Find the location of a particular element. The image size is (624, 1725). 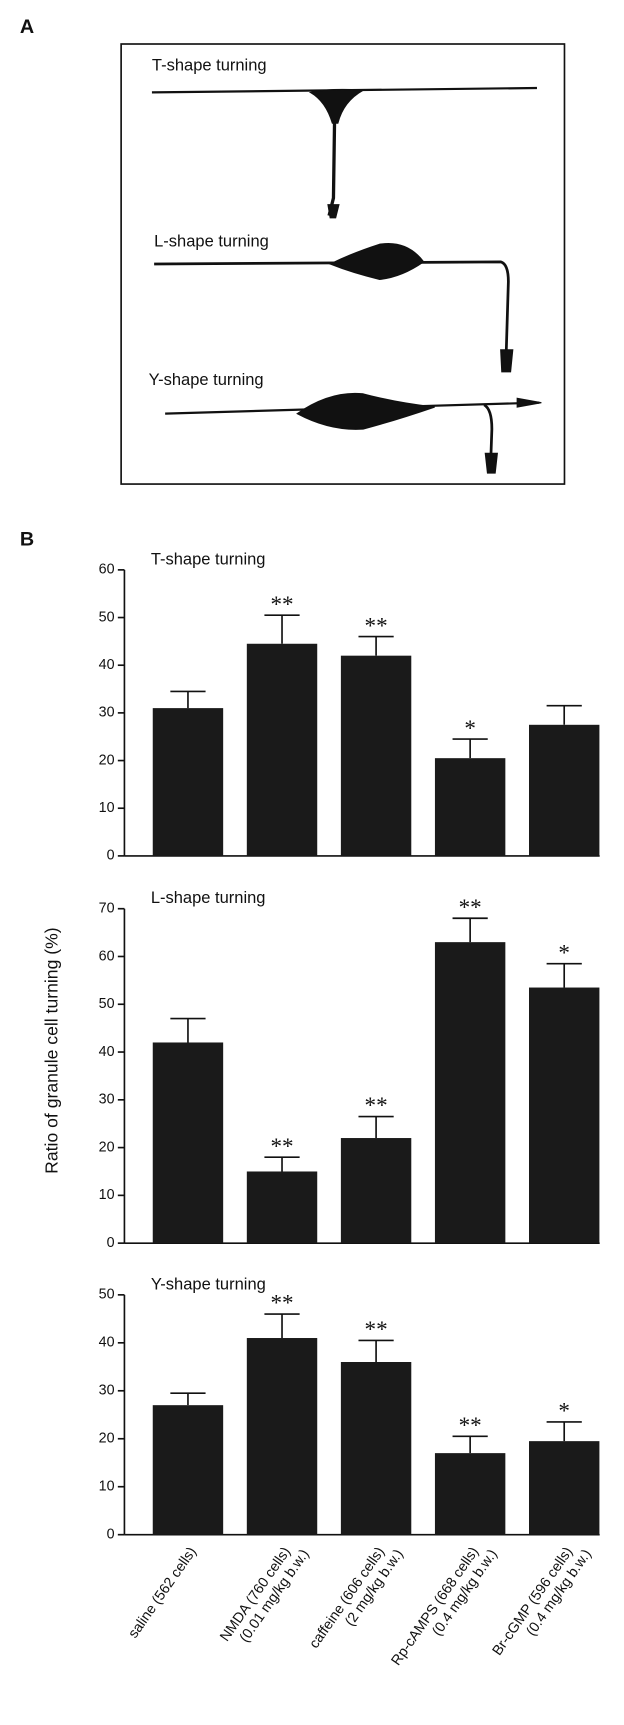

x-tick-label: Rp-cAMPS (668 cells)(0.4 mg/kg b.w.) is located at coordinates (444, 1607).